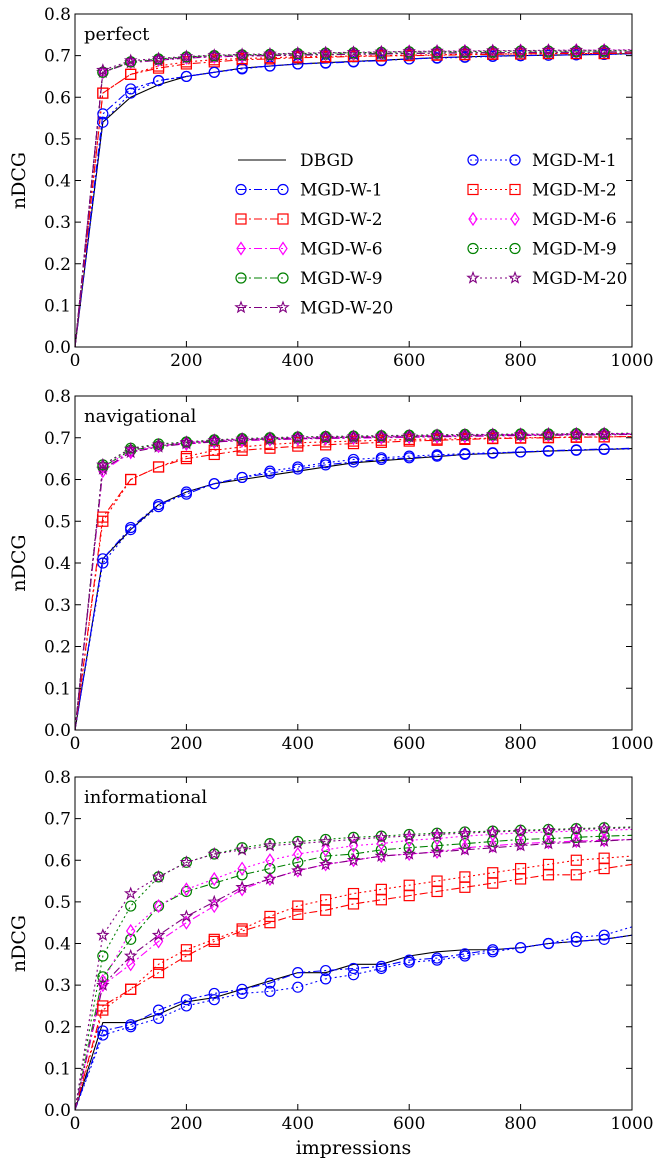 This screenshot has width=662, height=1170. Describe the element at coordinates (117, 34) in the screenshot. I see `panel-label: perfect` at that location.